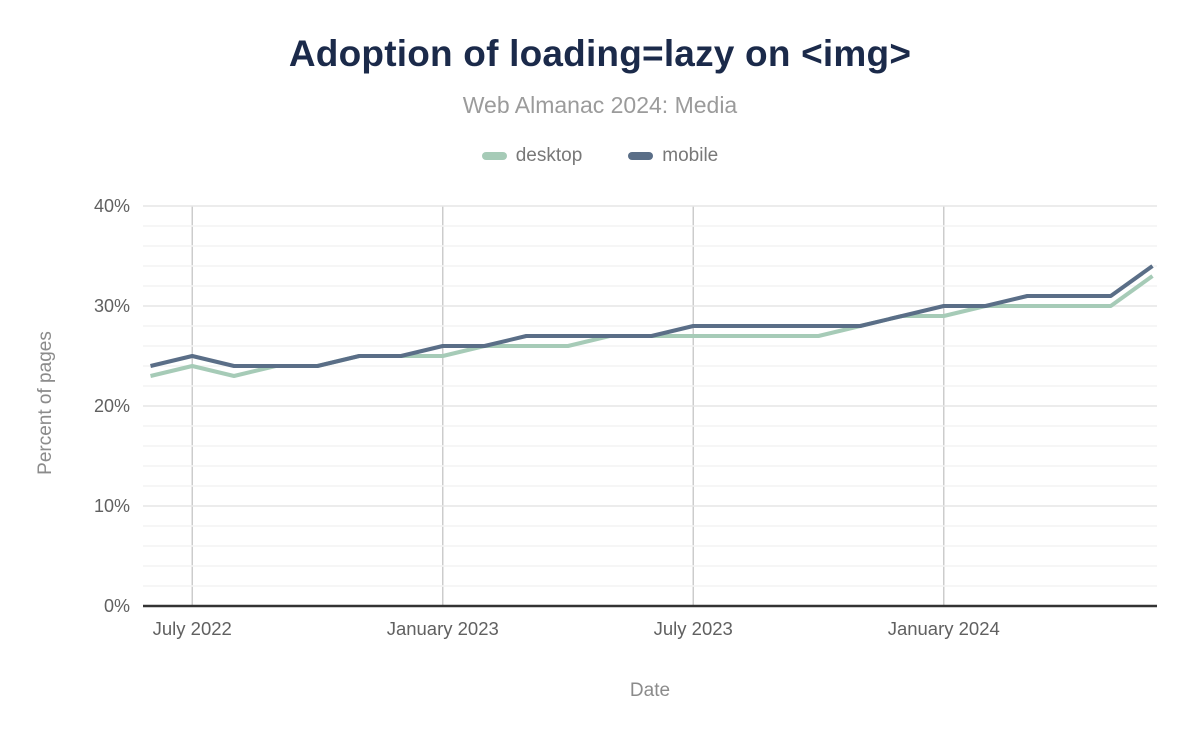 The width and height of the screenshot is (1200, 742). Describe the element at coordinates (652, 316) in the screenshot. I see `series-line-mobile` at that location.